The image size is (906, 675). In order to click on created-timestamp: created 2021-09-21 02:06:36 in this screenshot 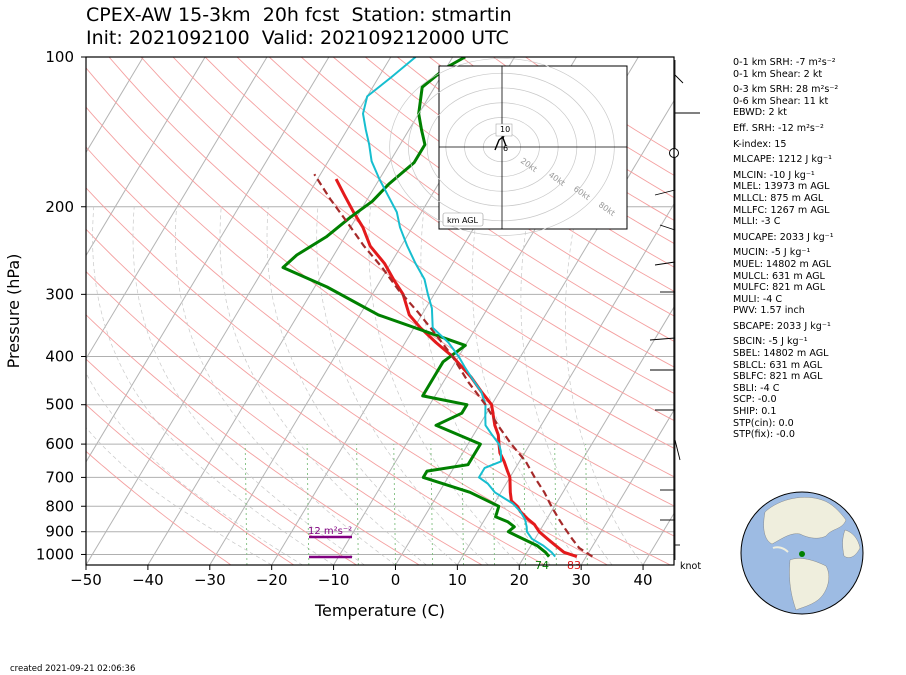, I will do `click(73, 669)`.